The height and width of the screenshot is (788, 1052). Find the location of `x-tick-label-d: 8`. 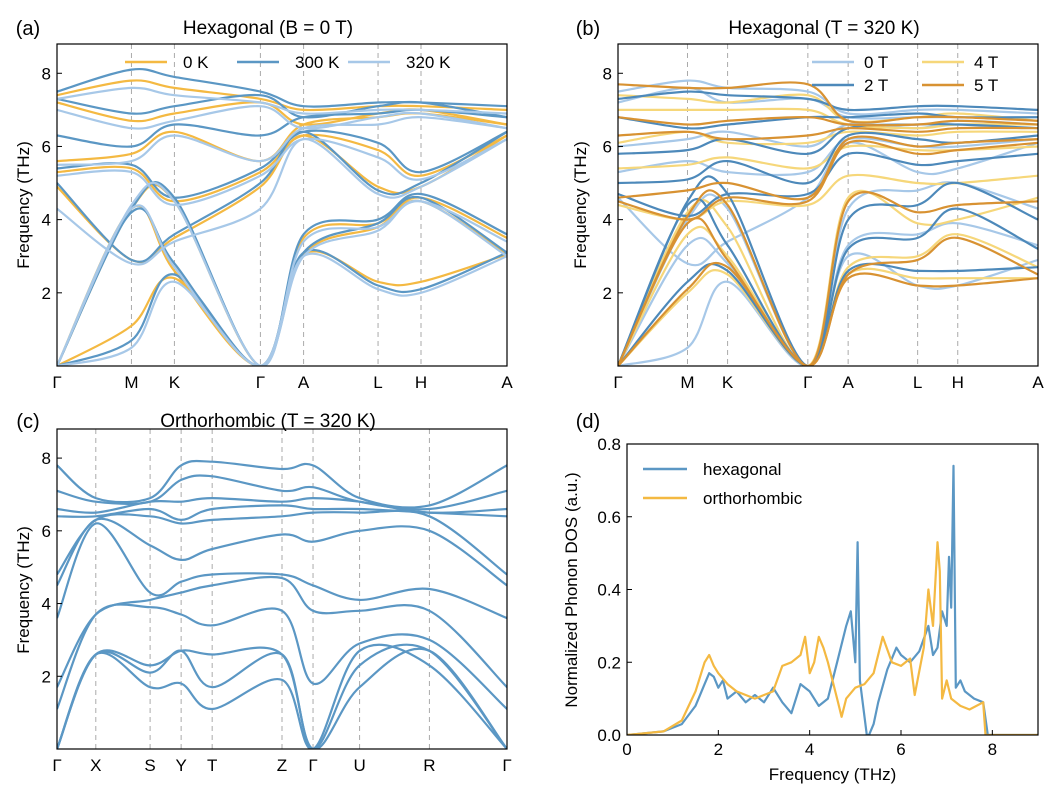

x-tick-label-d: 8 is located at coordinates (992, 749).